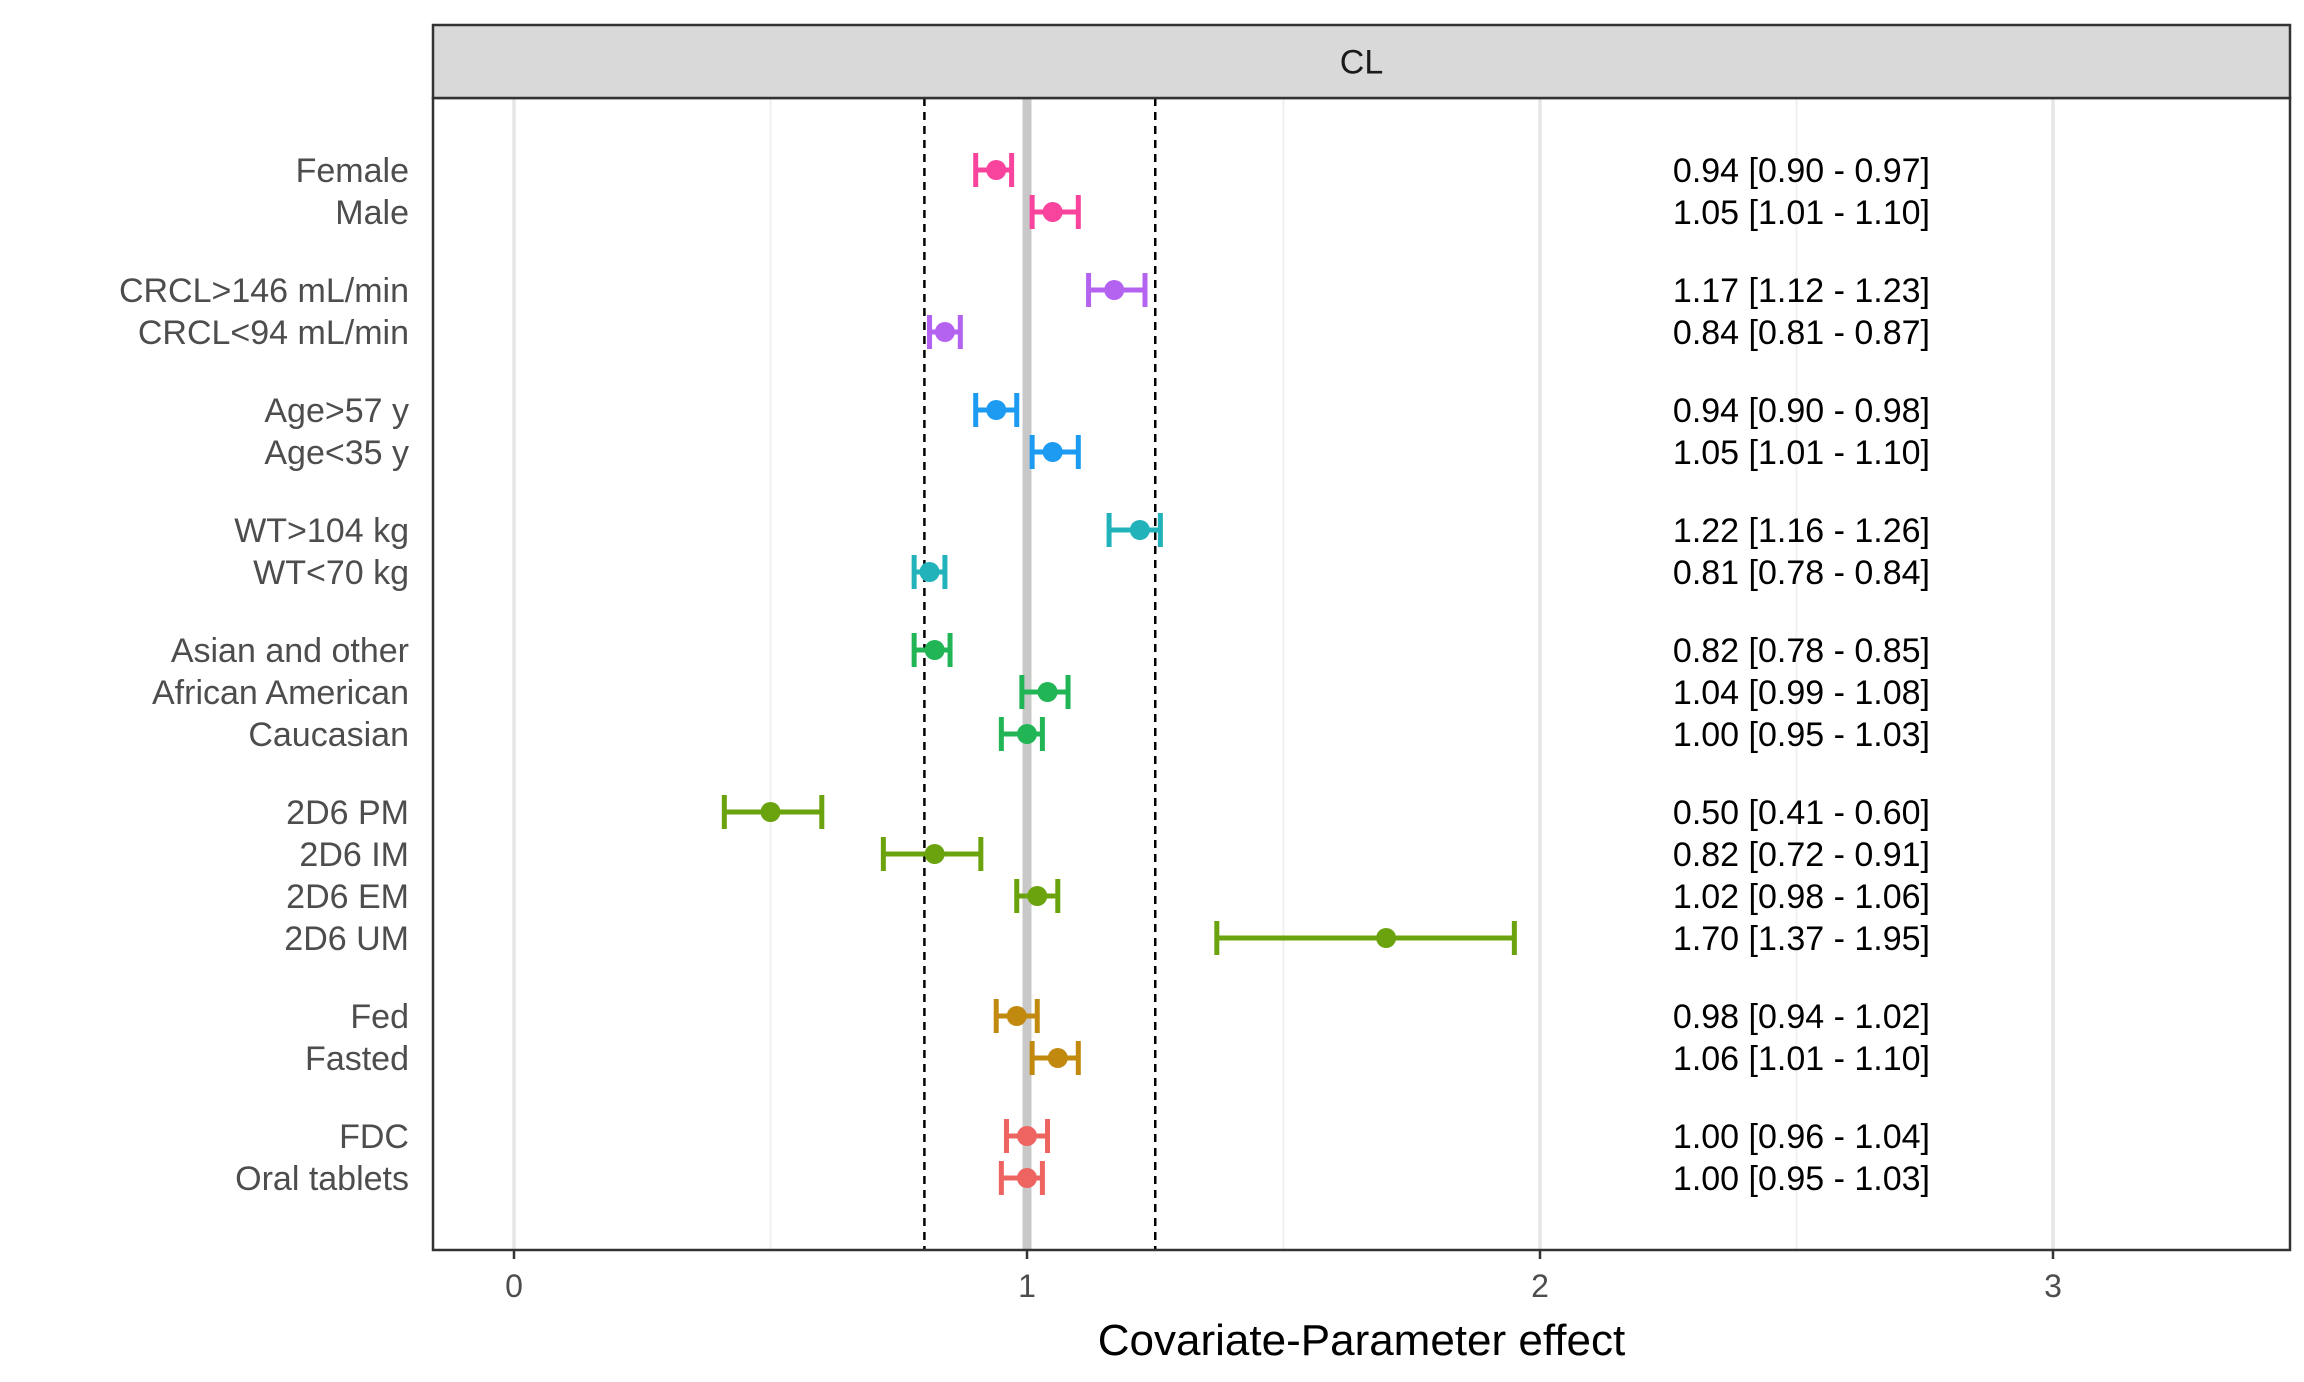  Describe the element at coordinates (1801, 693) in the screenshot. I see `value-label: 1.04 [0.99 - 1.08]` at that location.